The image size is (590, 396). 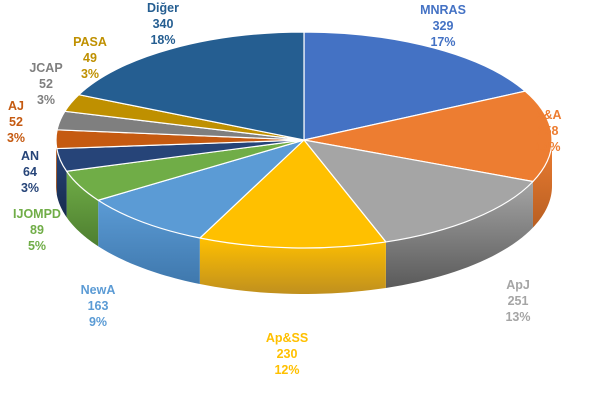 What do you see at coordinates (30, 156) in the screenshot?
I see `slice-name: AN` at bounding box center [30, 156].